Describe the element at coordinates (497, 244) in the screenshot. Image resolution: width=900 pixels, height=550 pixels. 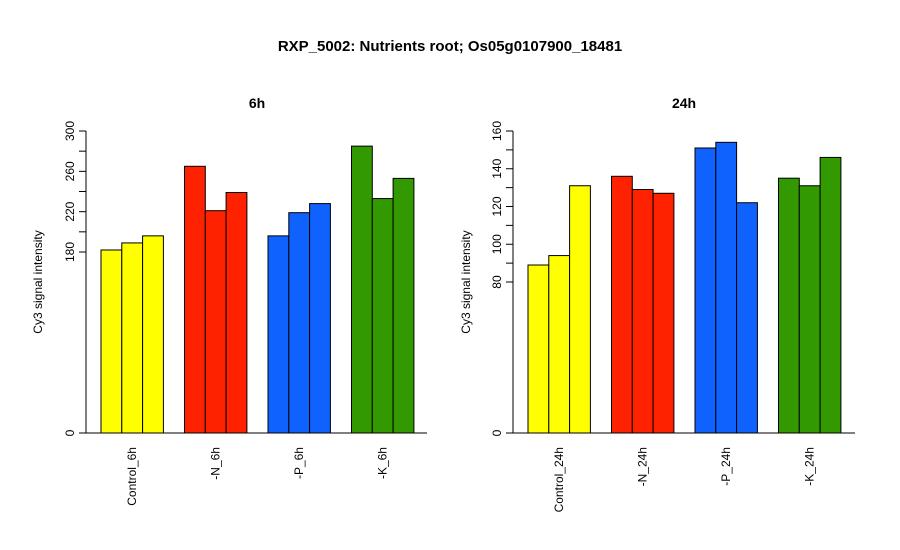
I see `y-tick-label: 100` at that location.